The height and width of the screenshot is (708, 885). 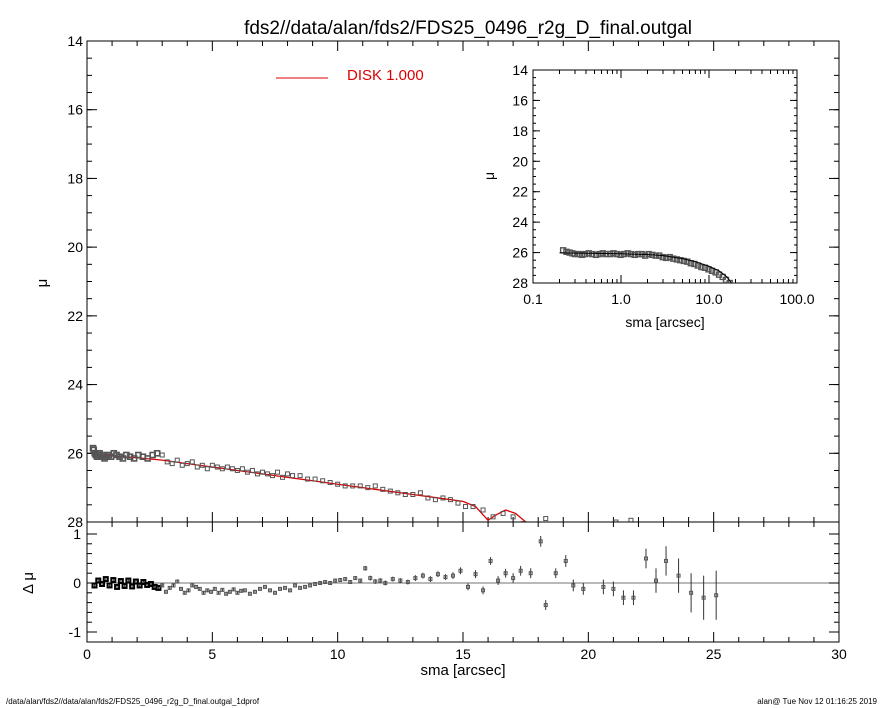 I want to click on residual-axis-ticks, so click(x=463, y=582).